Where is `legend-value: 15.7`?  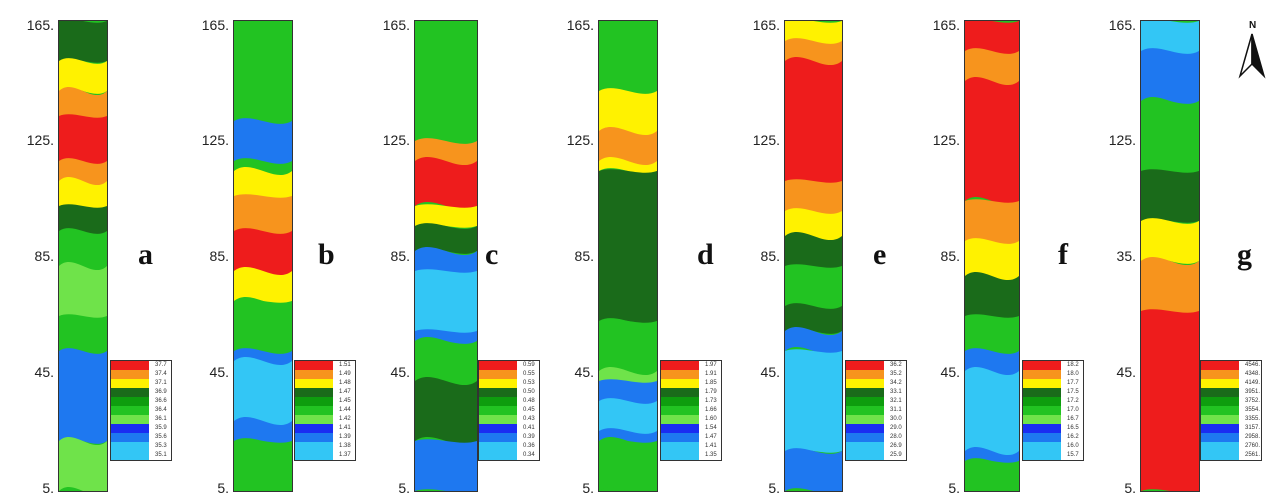 legend-value: 15.7 is located at coordinates (1073, 455).